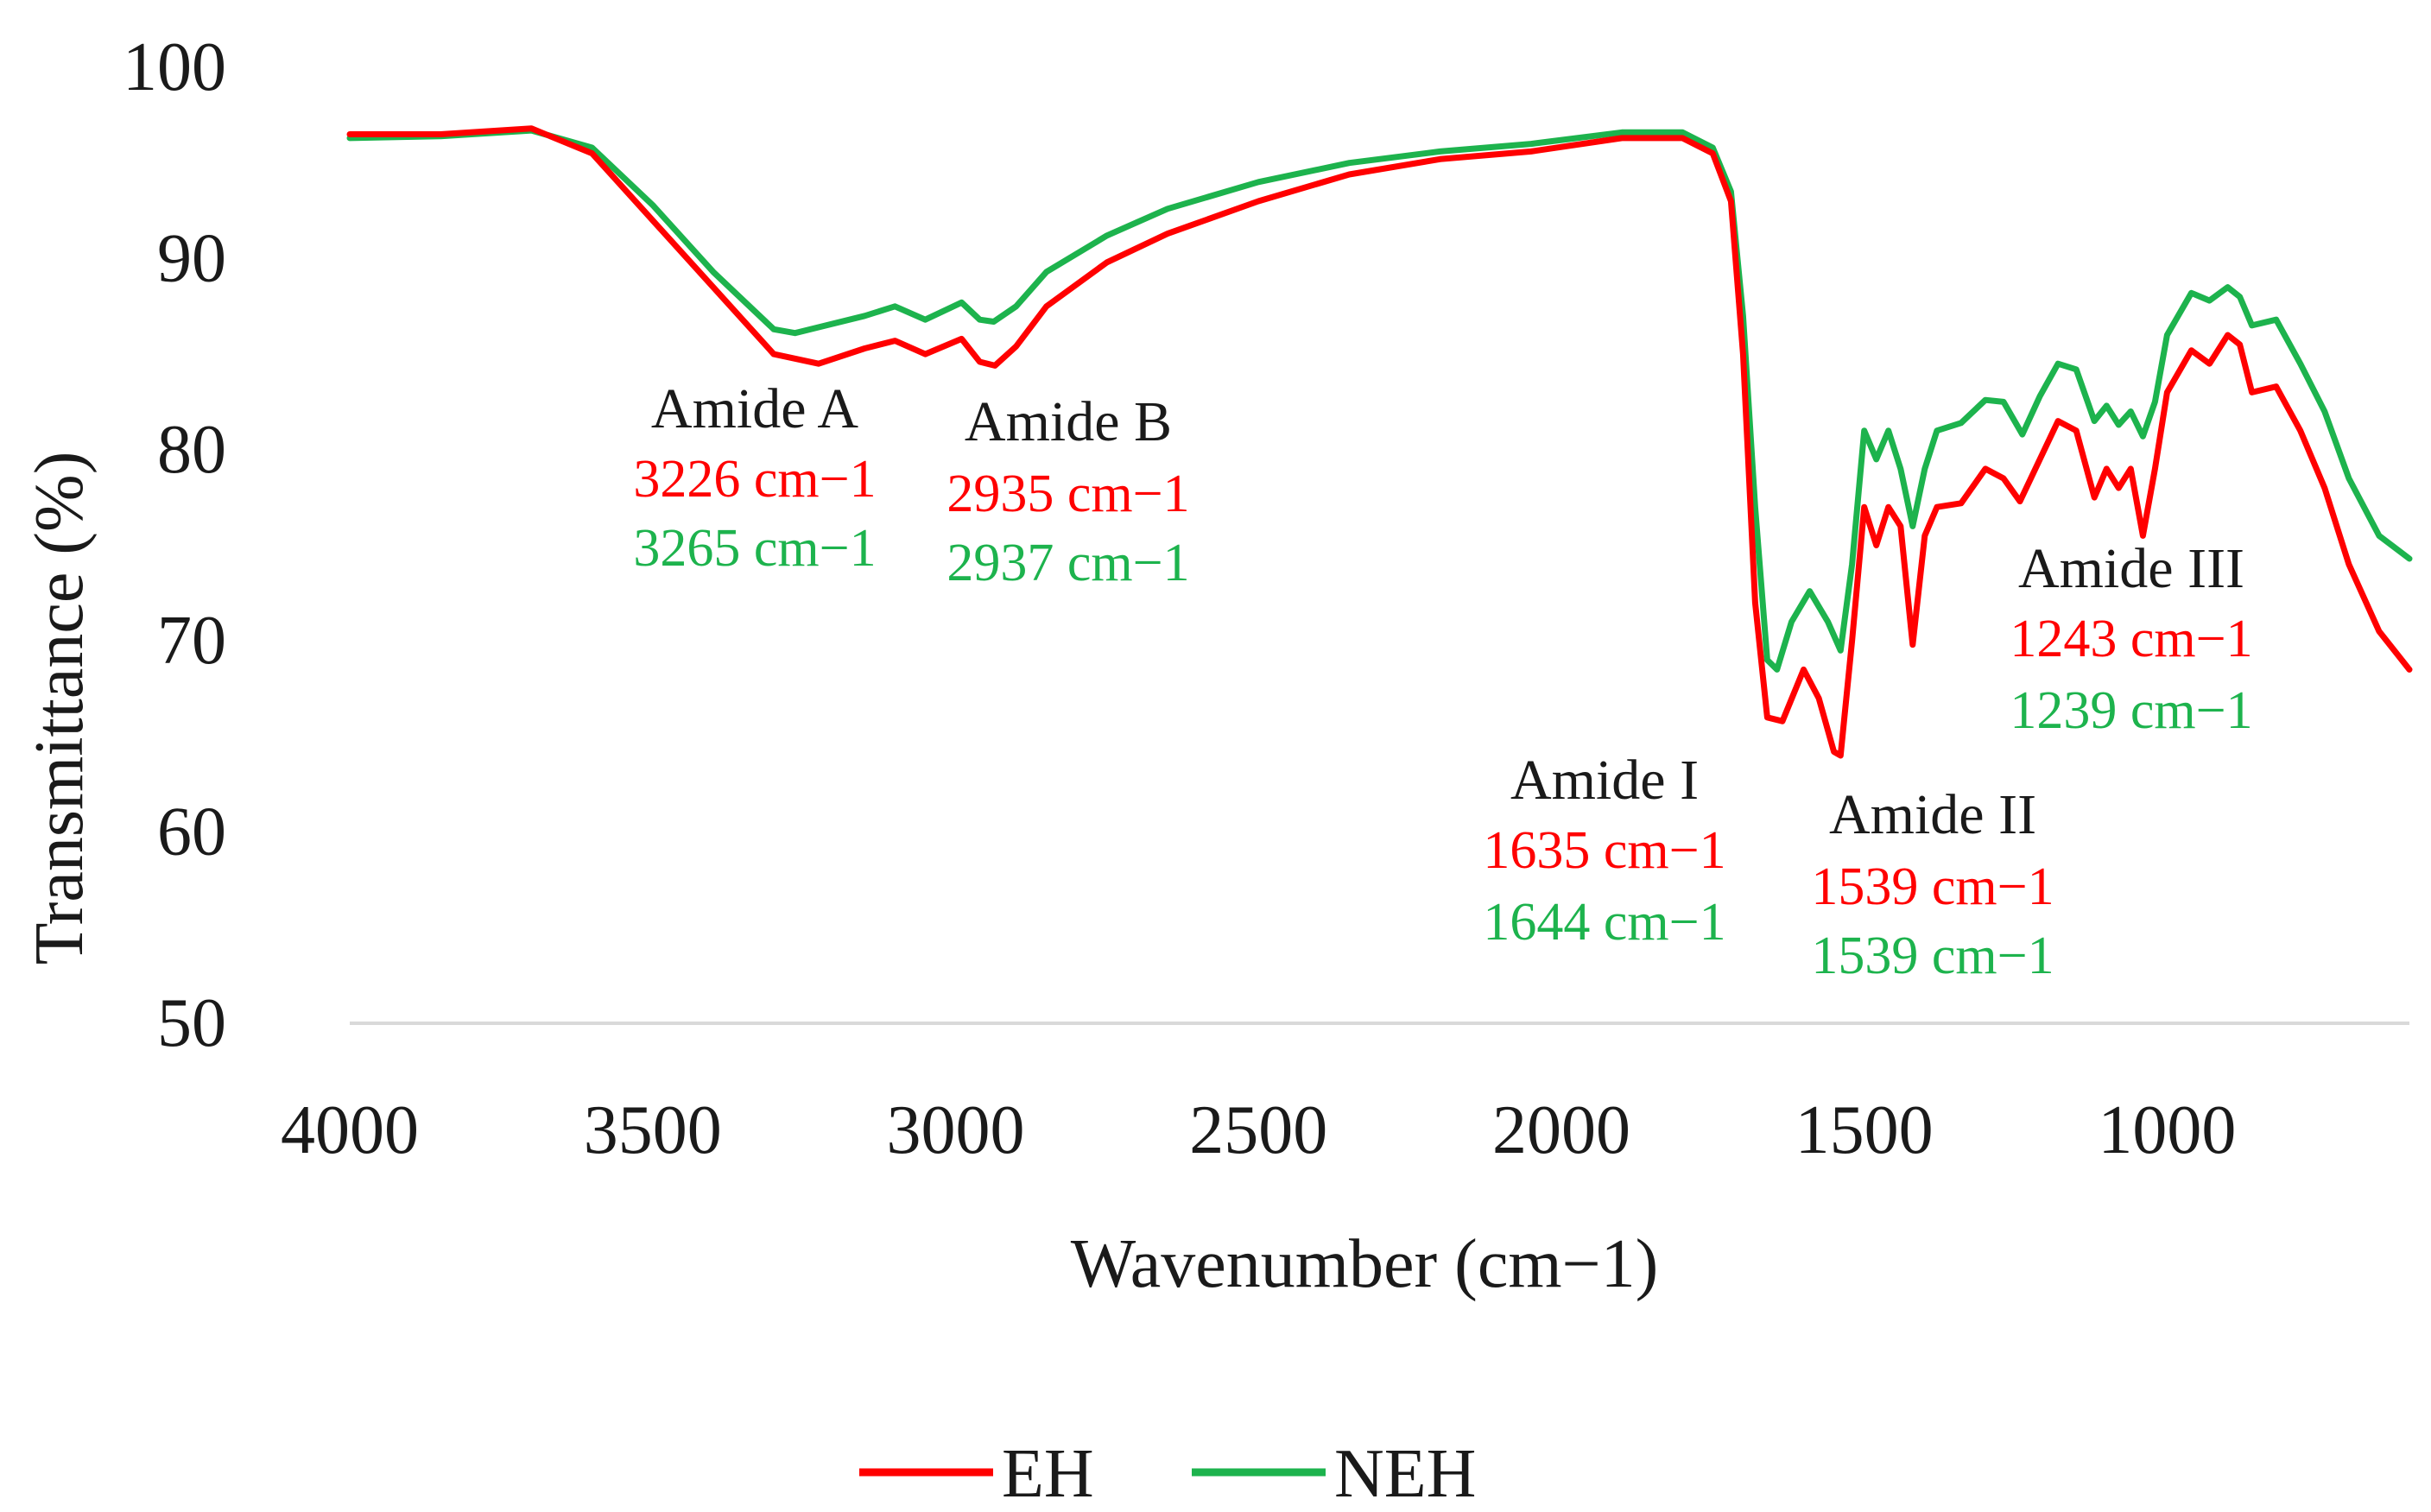  What do you see at coordinates (1604, 922) in the screenshot?
I see `annotation-neh-value: 1644 cm−1` at bounding box center [1604, 922].